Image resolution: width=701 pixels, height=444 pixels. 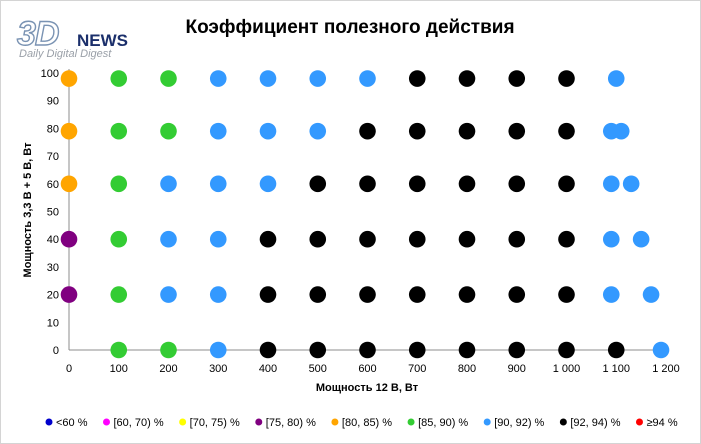 I want to click on y-tick-label: 10, so click(x=53, y=323).